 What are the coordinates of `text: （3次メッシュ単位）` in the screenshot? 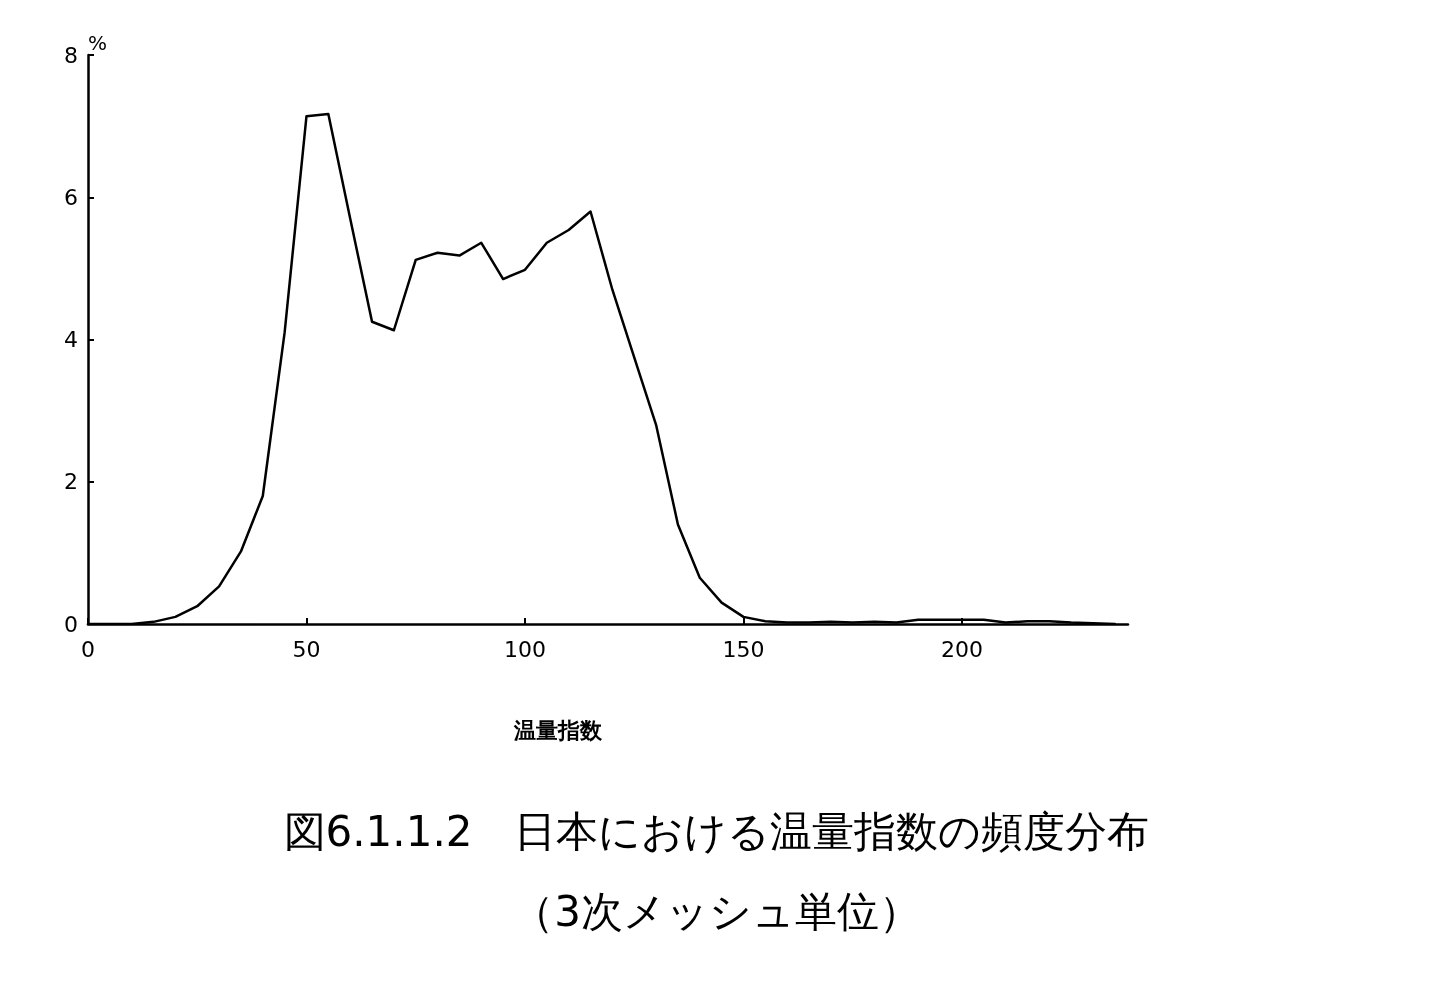 It's located at (716, 911).